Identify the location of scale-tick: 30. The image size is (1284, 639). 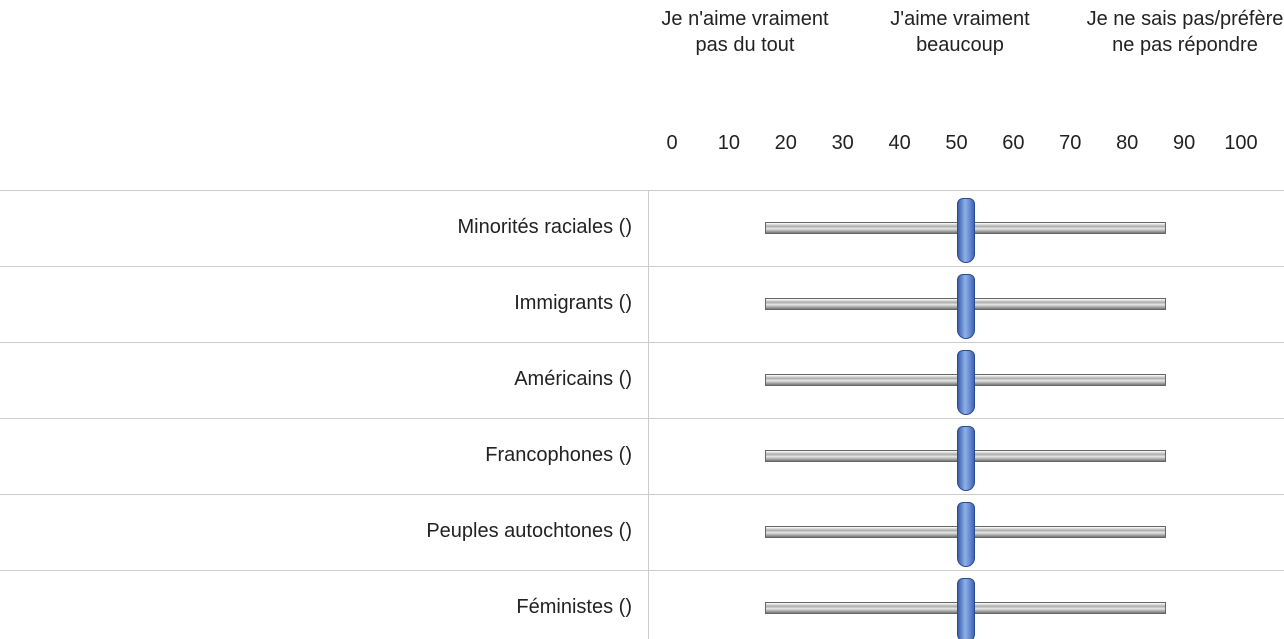
(842, 143).